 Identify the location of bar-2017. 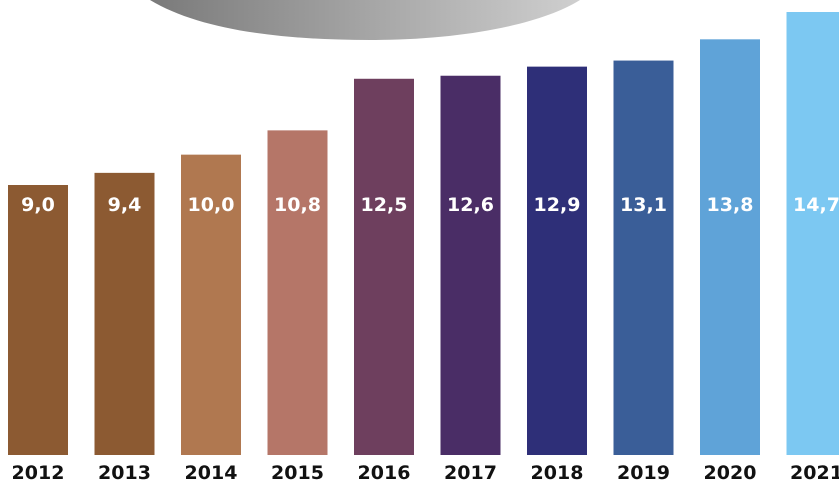
(470, 265).